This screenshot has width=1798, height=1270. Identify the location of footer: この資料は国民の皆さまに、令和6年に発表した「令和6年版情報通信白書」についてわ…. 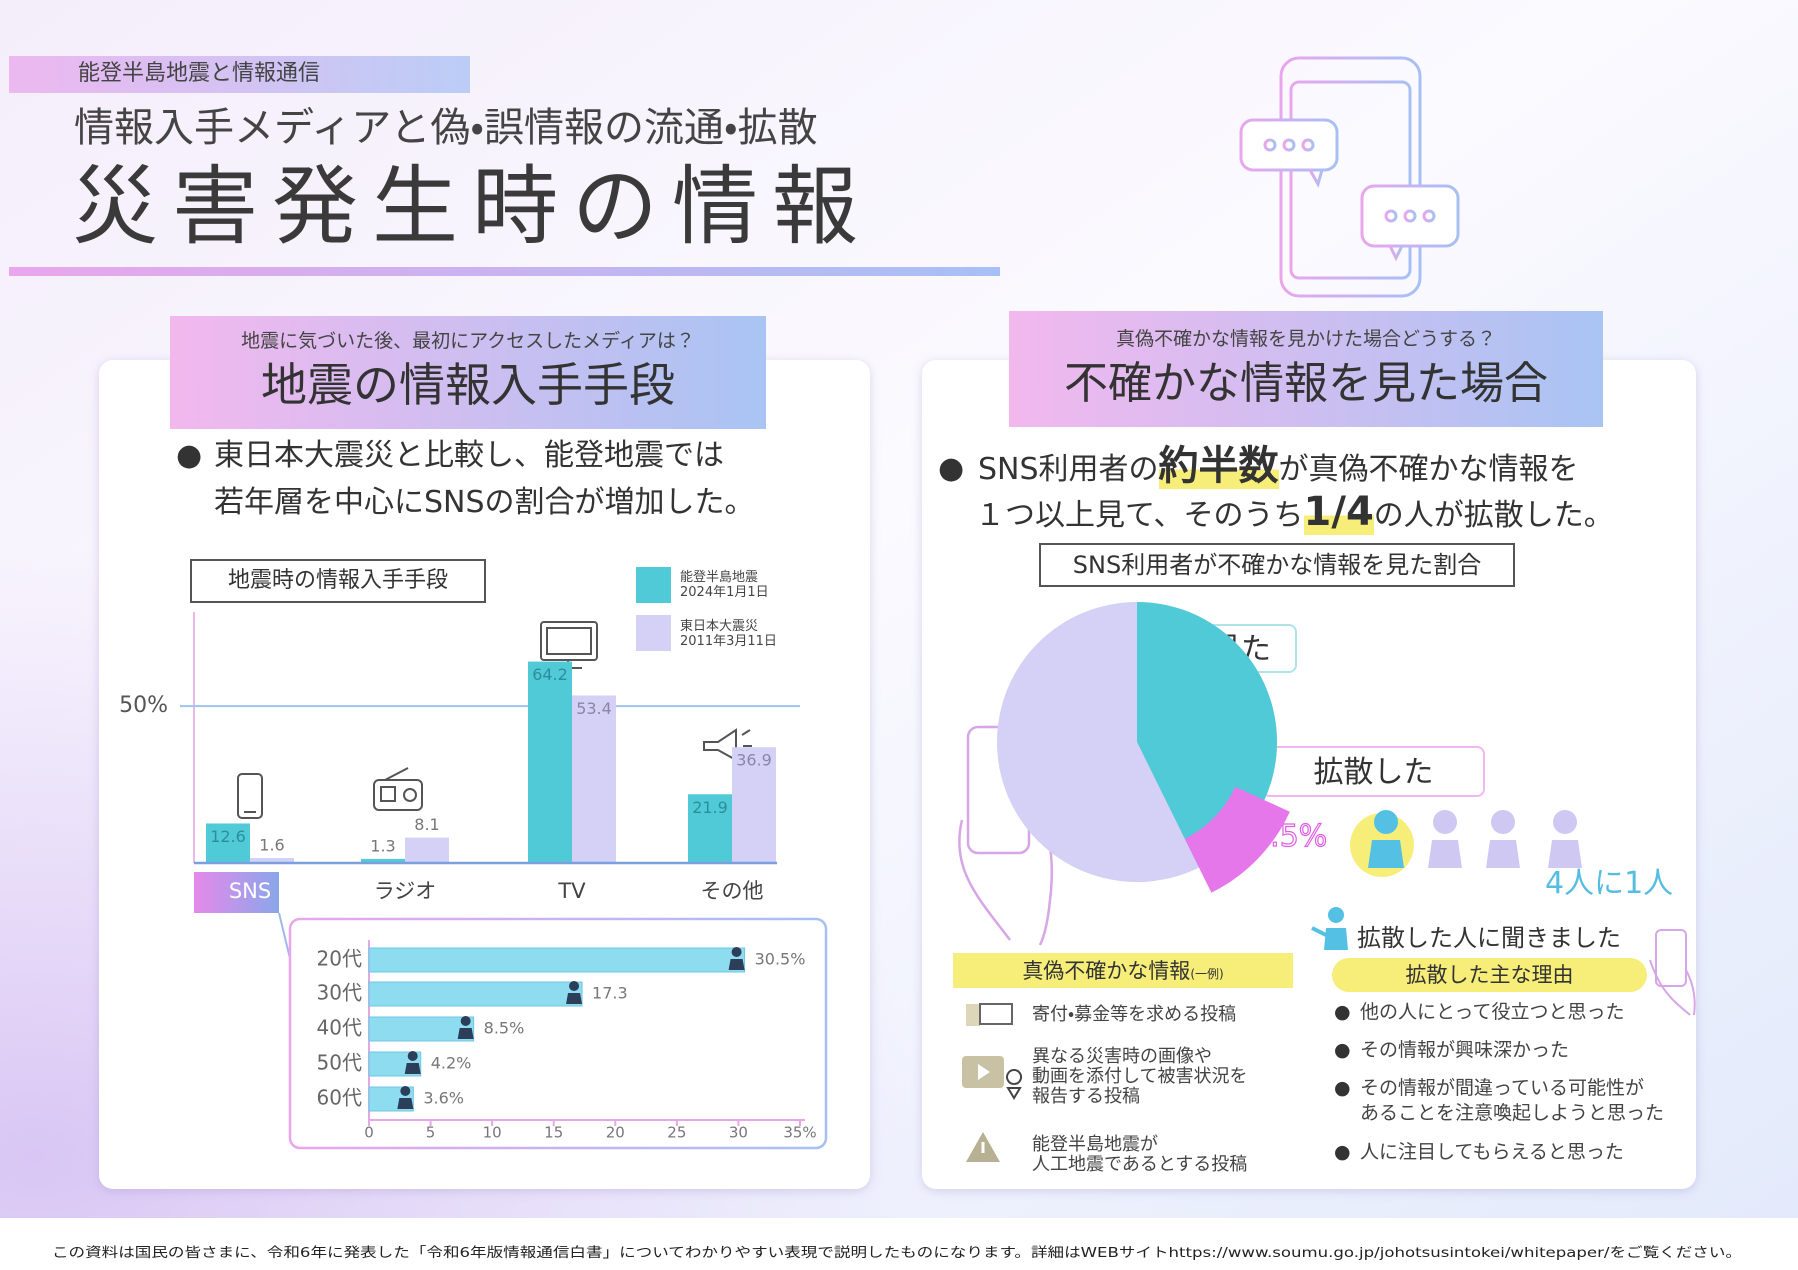
(897, 1253).